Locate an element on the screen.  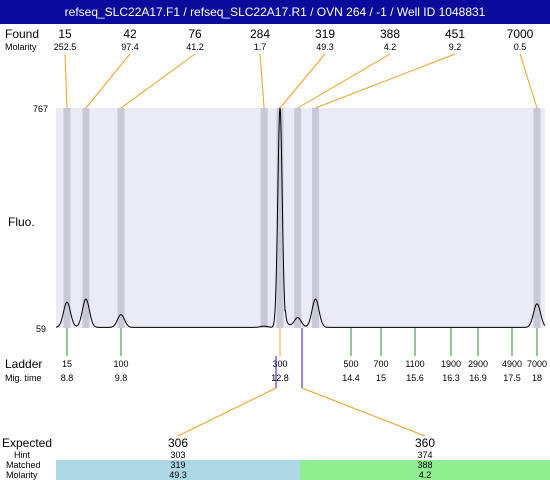
matched-value: 388 is located at coordinates (424, 465).